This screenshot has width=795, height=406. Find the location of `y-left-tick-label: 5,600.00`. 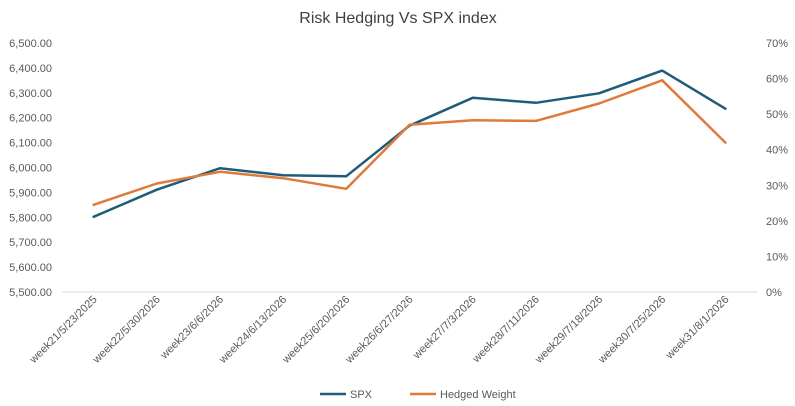

y-left-tick-label: 5,600.00 is located at coordinates (30, 268).